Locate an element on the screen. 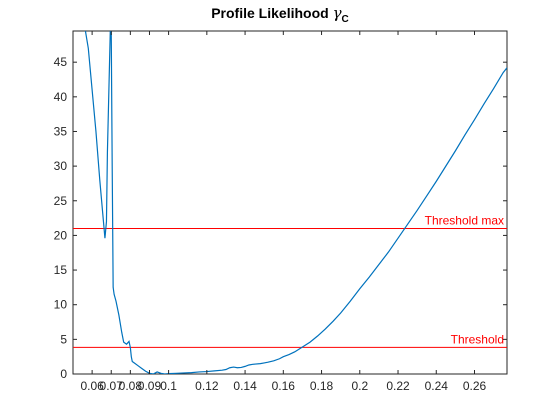 The image size is (560, 420). y-tick-label: 45 is located at coordinates (61, 62).